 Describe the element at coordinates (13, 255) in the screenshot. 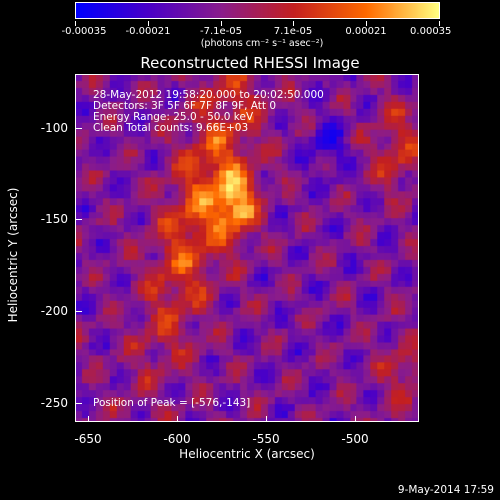

I see `y-axis-title: Heliocentric Y (arcsec)` at that location.